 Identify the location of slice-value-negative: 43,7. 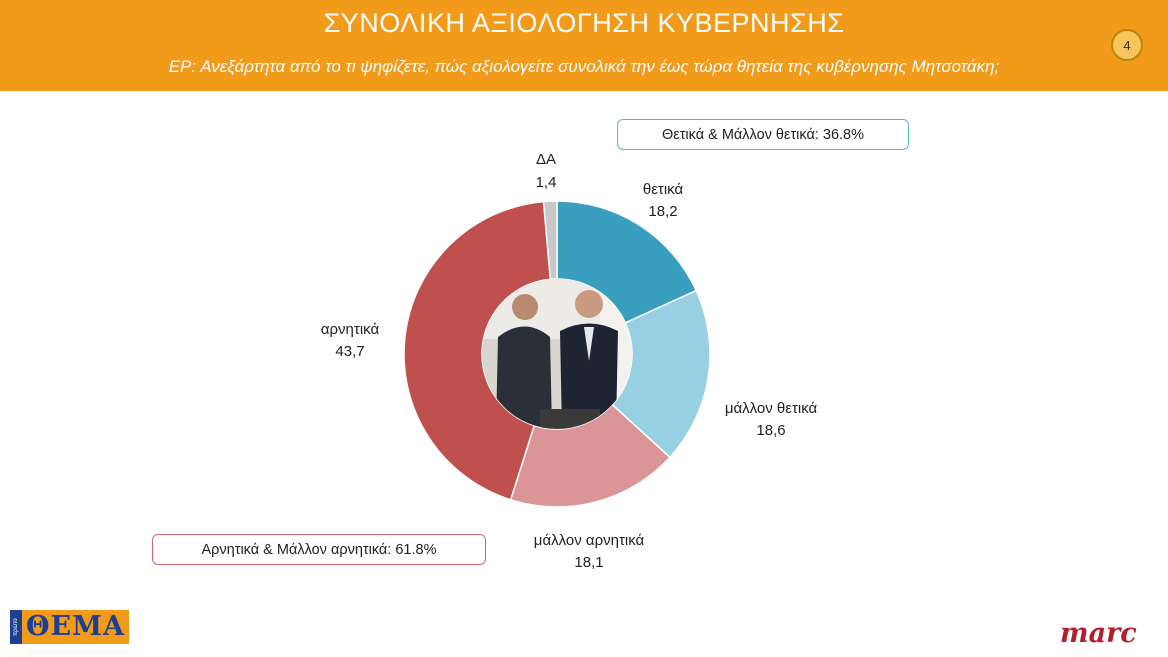
(349, 351).